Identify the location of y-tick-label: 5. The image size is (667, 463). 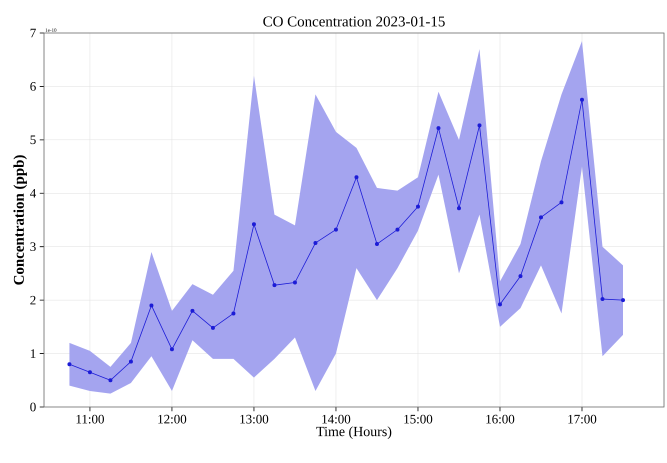
(33, 140).